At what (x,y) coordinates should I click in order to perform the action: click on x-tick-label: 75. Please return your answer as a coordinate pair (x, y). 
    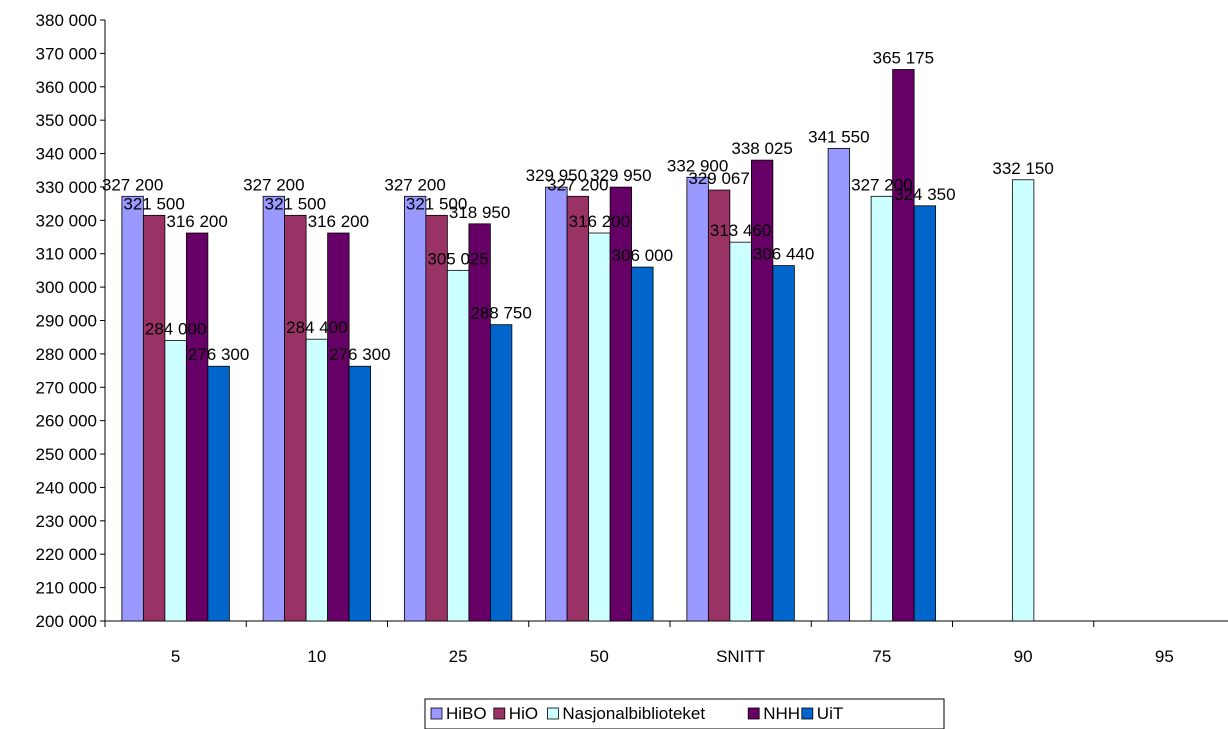
    Looking at the image, I should click on (881, 656).